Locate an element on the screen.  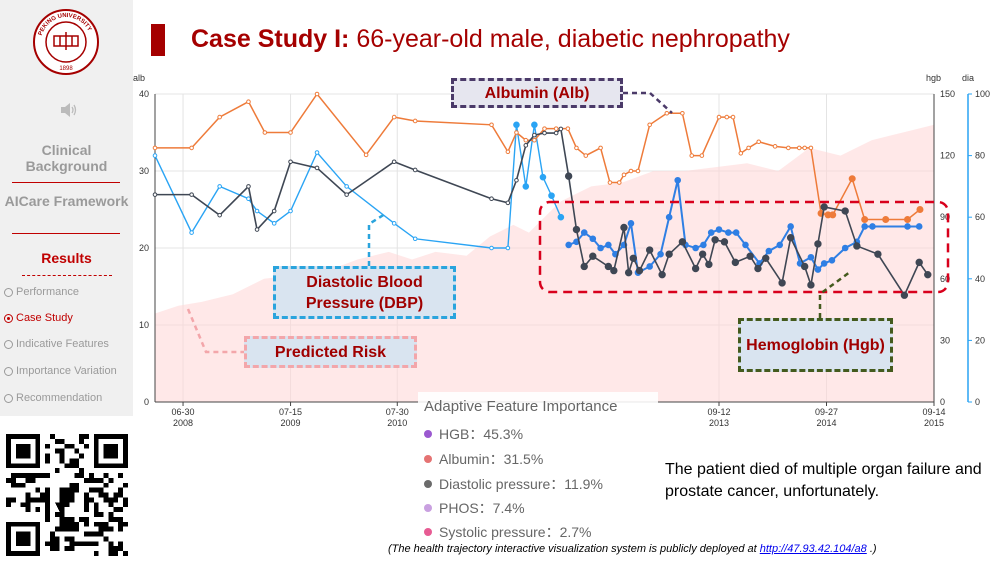
legend-item-phos: PHOS：7.4% is located at coordinates (474, 508).